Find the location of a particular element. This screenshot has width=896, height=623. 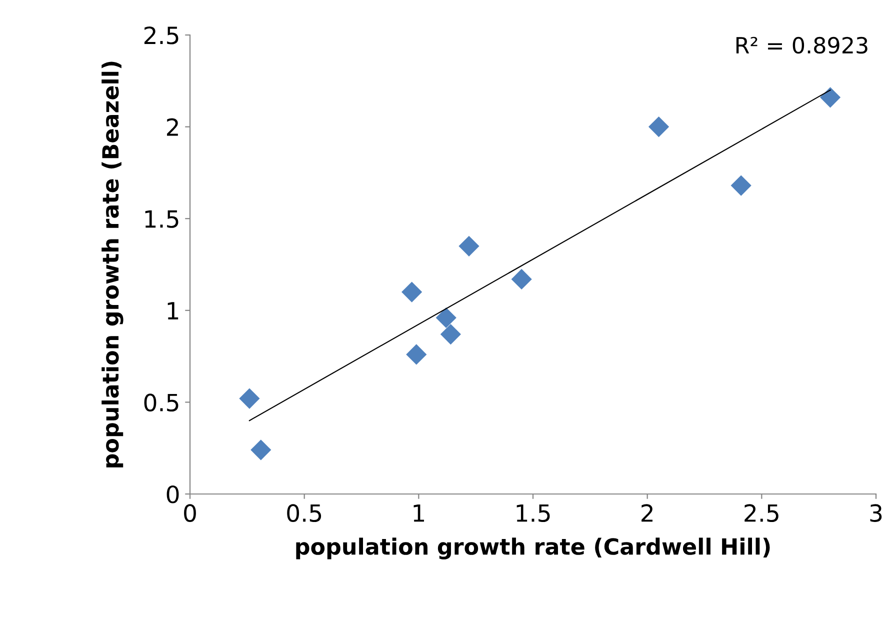

annotation: R² = 0.8923 is located at coordinates (802, 45).